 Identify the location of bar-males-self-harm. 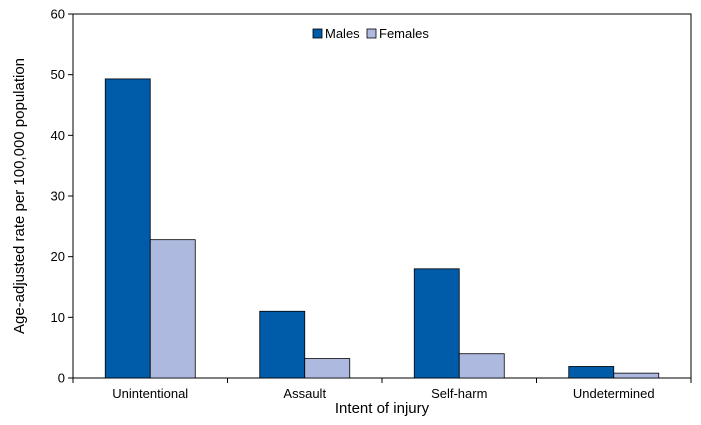
(436, 323).